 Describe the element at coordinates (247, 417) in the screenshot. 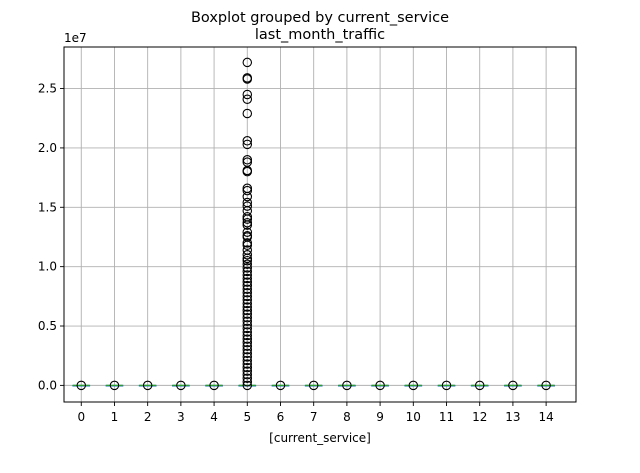

I see `x-tick-label: 5` at that location.